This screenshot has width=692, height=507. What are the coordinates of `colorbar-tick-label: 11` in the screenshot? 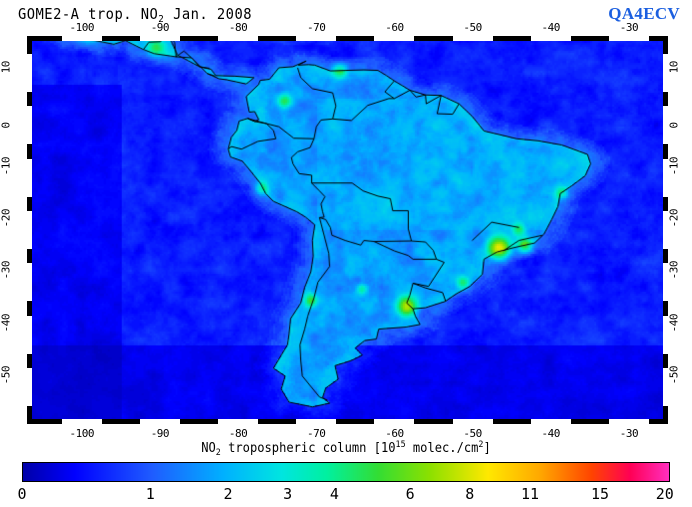 It's located at (530, 494).